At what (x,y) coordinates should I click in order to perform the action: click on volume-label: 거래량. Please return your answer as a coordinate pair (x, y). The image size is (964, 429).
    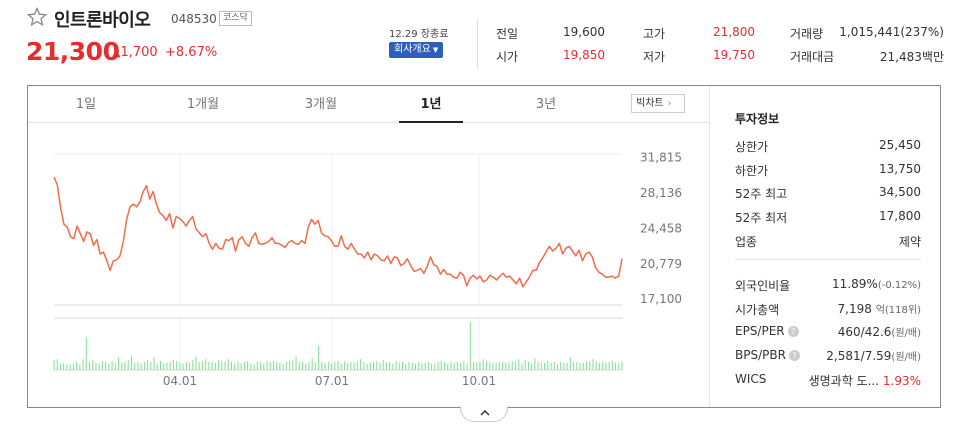
    Looking at the image, I should click on (807, 34).